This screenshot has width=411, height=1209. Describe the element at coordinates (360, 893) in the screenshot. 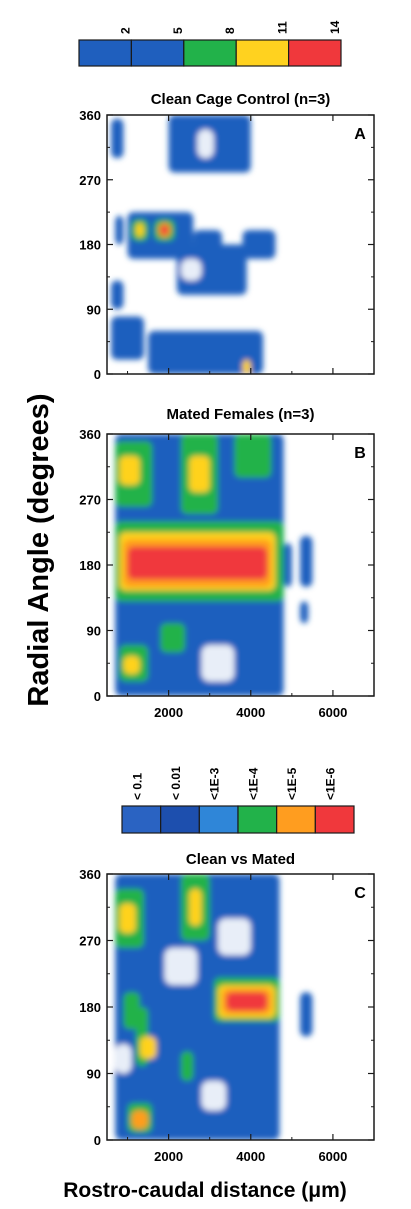

I see `panel-letter: C` at that location.